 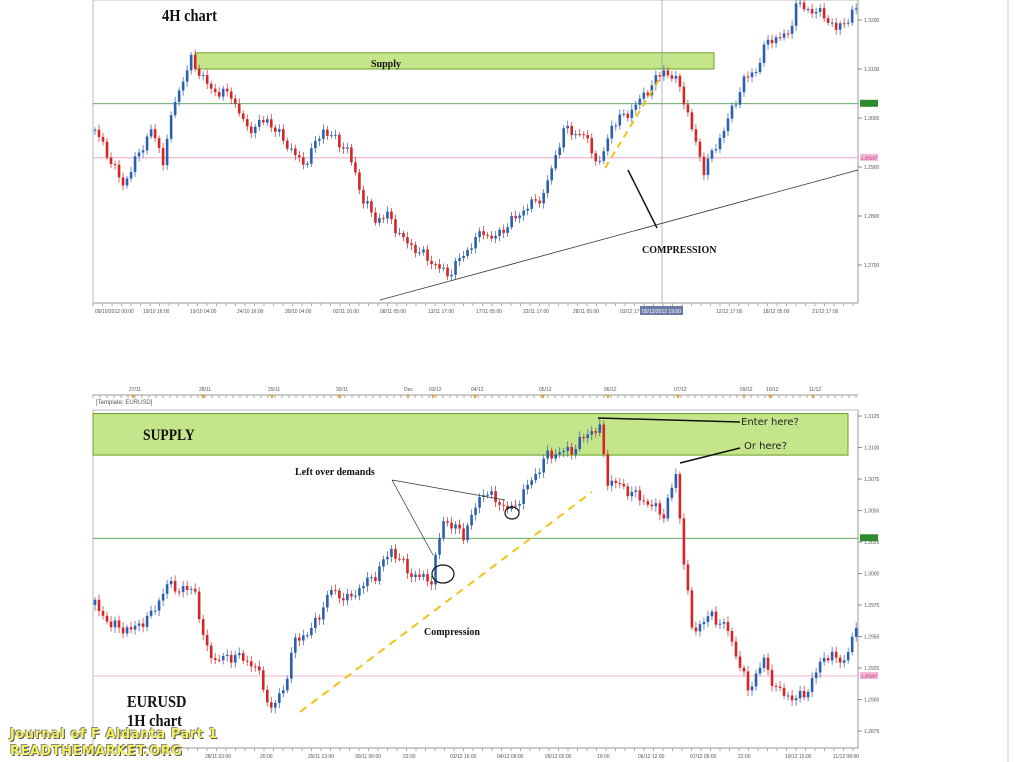 I want to click on trendline, so click(x=619, y=235).